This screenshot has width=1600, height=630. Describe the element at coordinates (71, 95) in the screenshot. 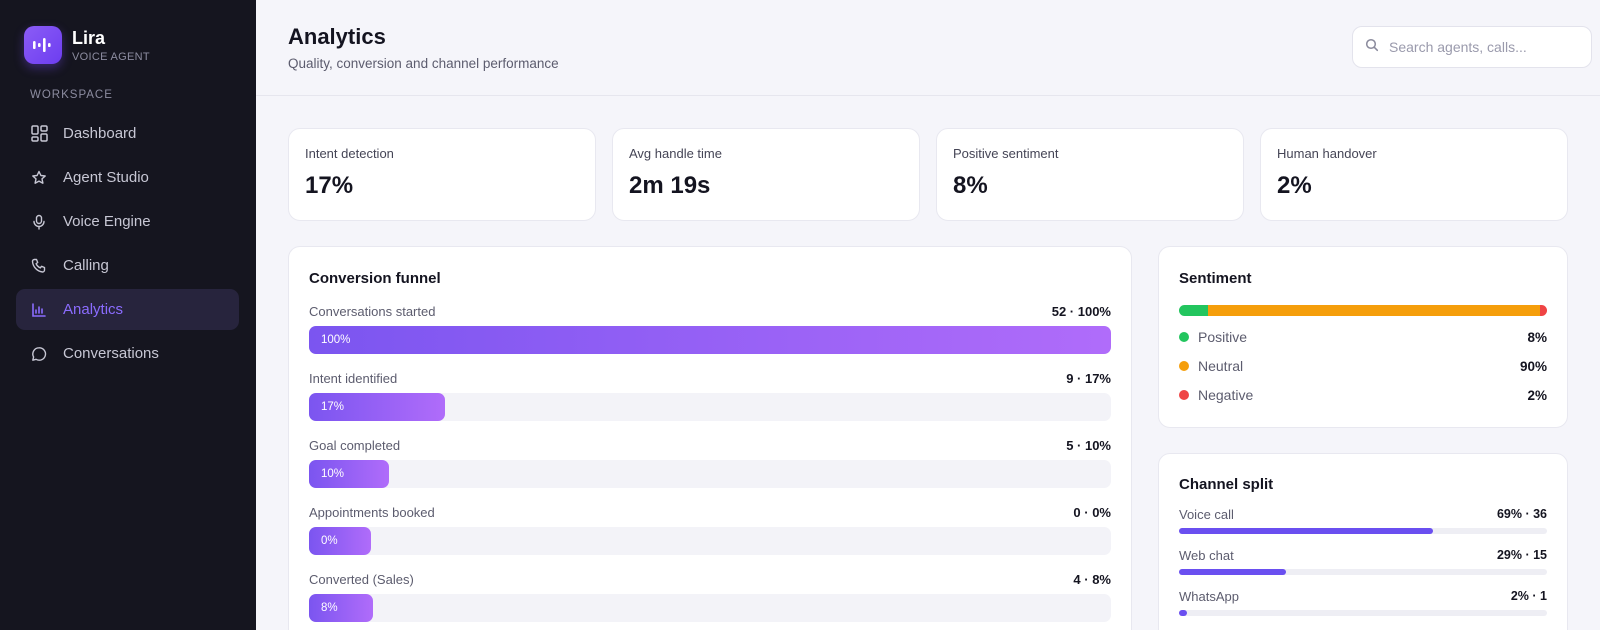

I see `workspace-section-label: WORKSPACE` at that location.